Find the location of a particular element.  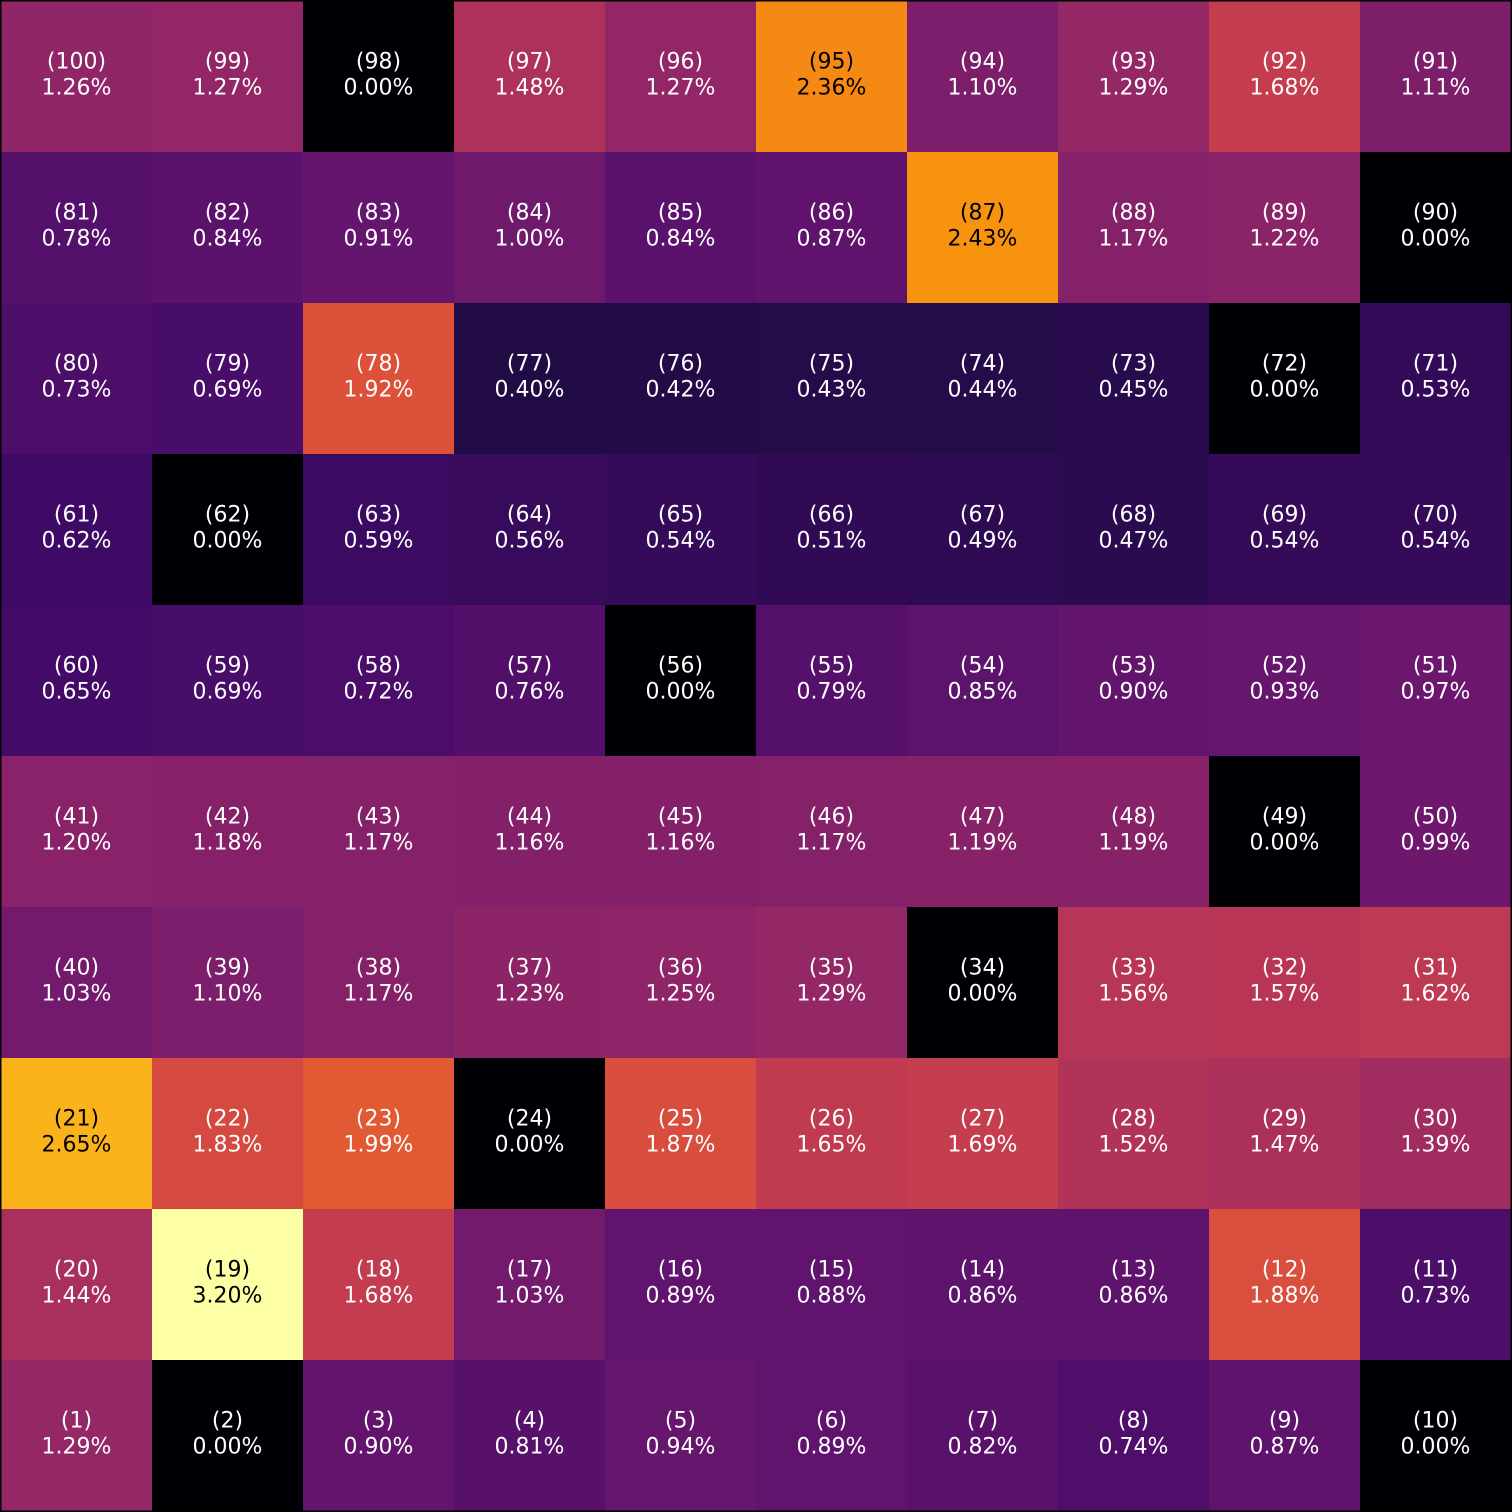

cell-value-label: 1.18% is located at coordinates (228, 843).